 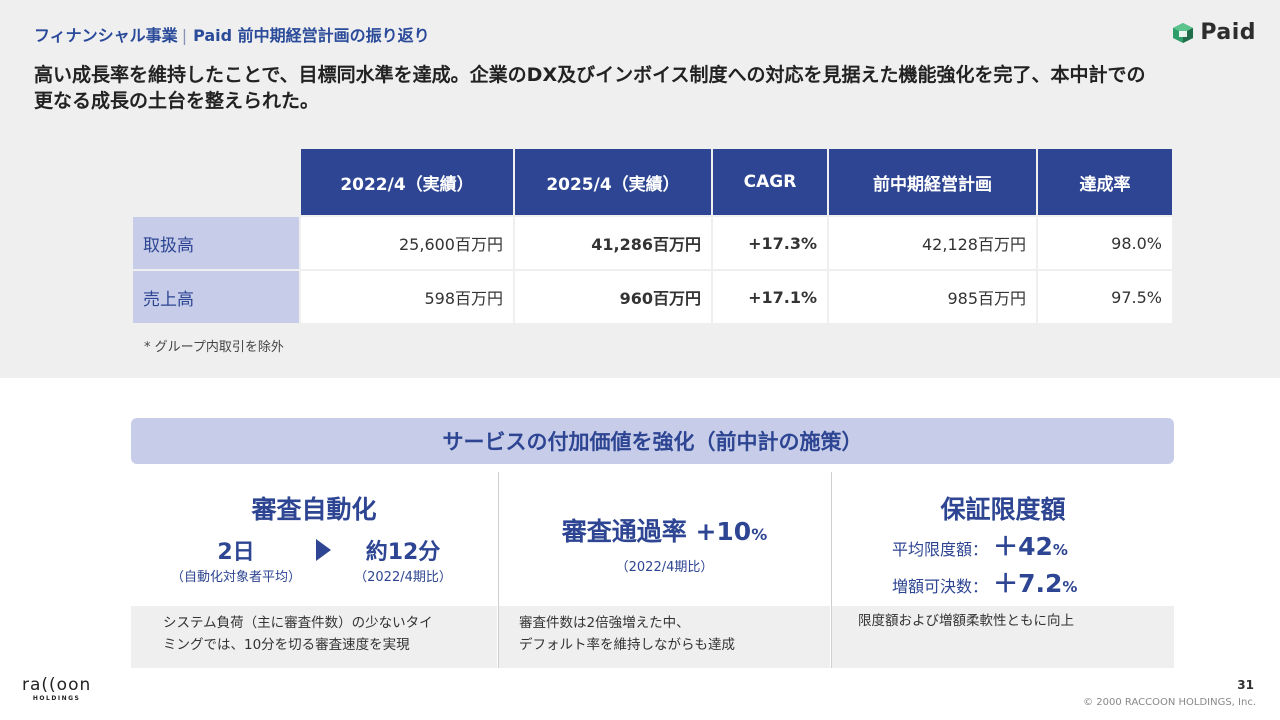 What do you see at coordinates (604, 623) in the screenshot?
I see `description-line: 審査件数は2倍強増えた中、` at bounding box center [604, 623].